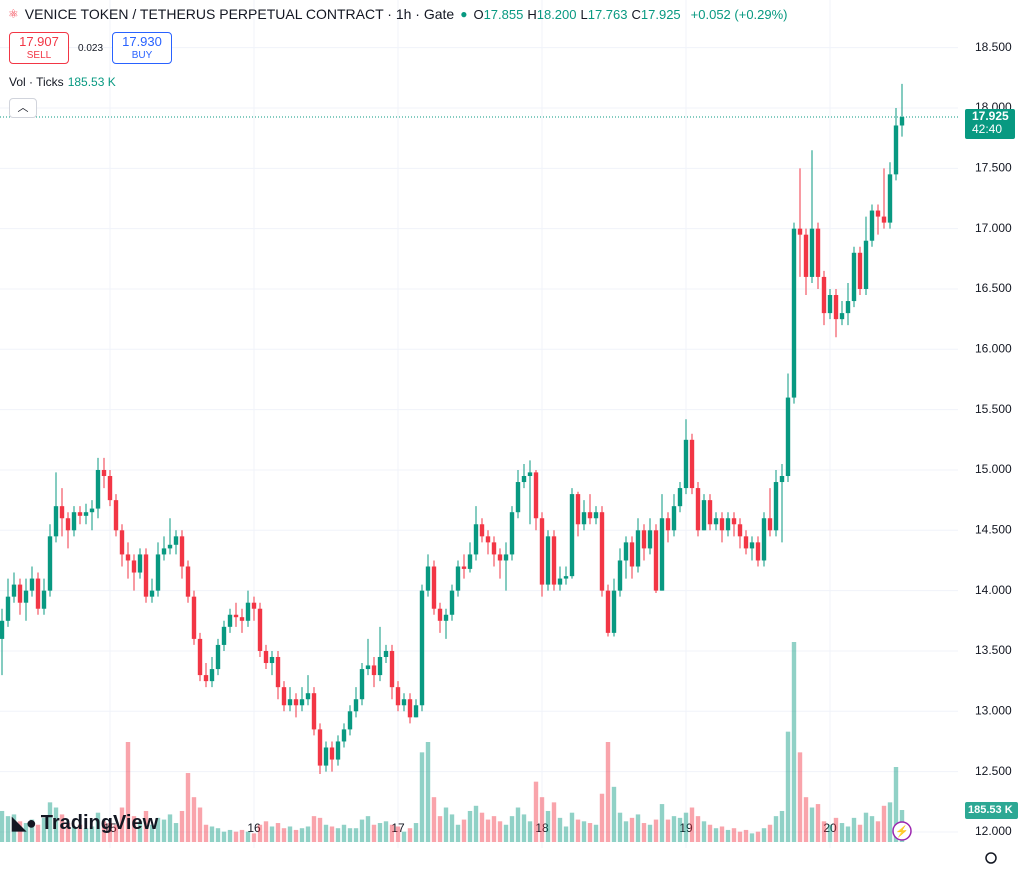  Describe the element at coordinates (24, 823) in the screenshot. I see `logo-icon: ◣●` at that location.